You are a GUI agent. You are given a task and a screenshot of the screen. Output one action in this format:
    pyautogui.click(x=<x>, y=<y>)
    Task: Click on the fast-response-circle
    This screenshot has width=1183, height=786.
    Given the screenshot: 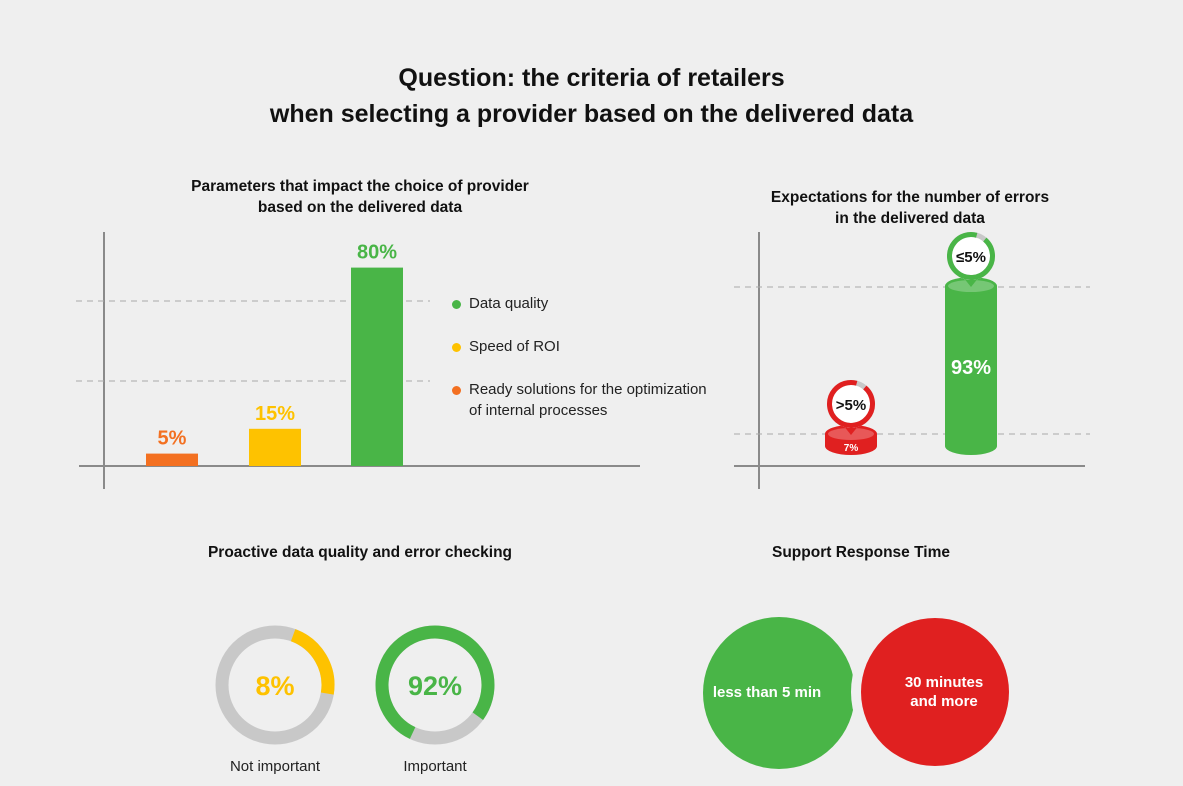 What is the action you would take?
    pyautogui.click(x=779, y=693)
    